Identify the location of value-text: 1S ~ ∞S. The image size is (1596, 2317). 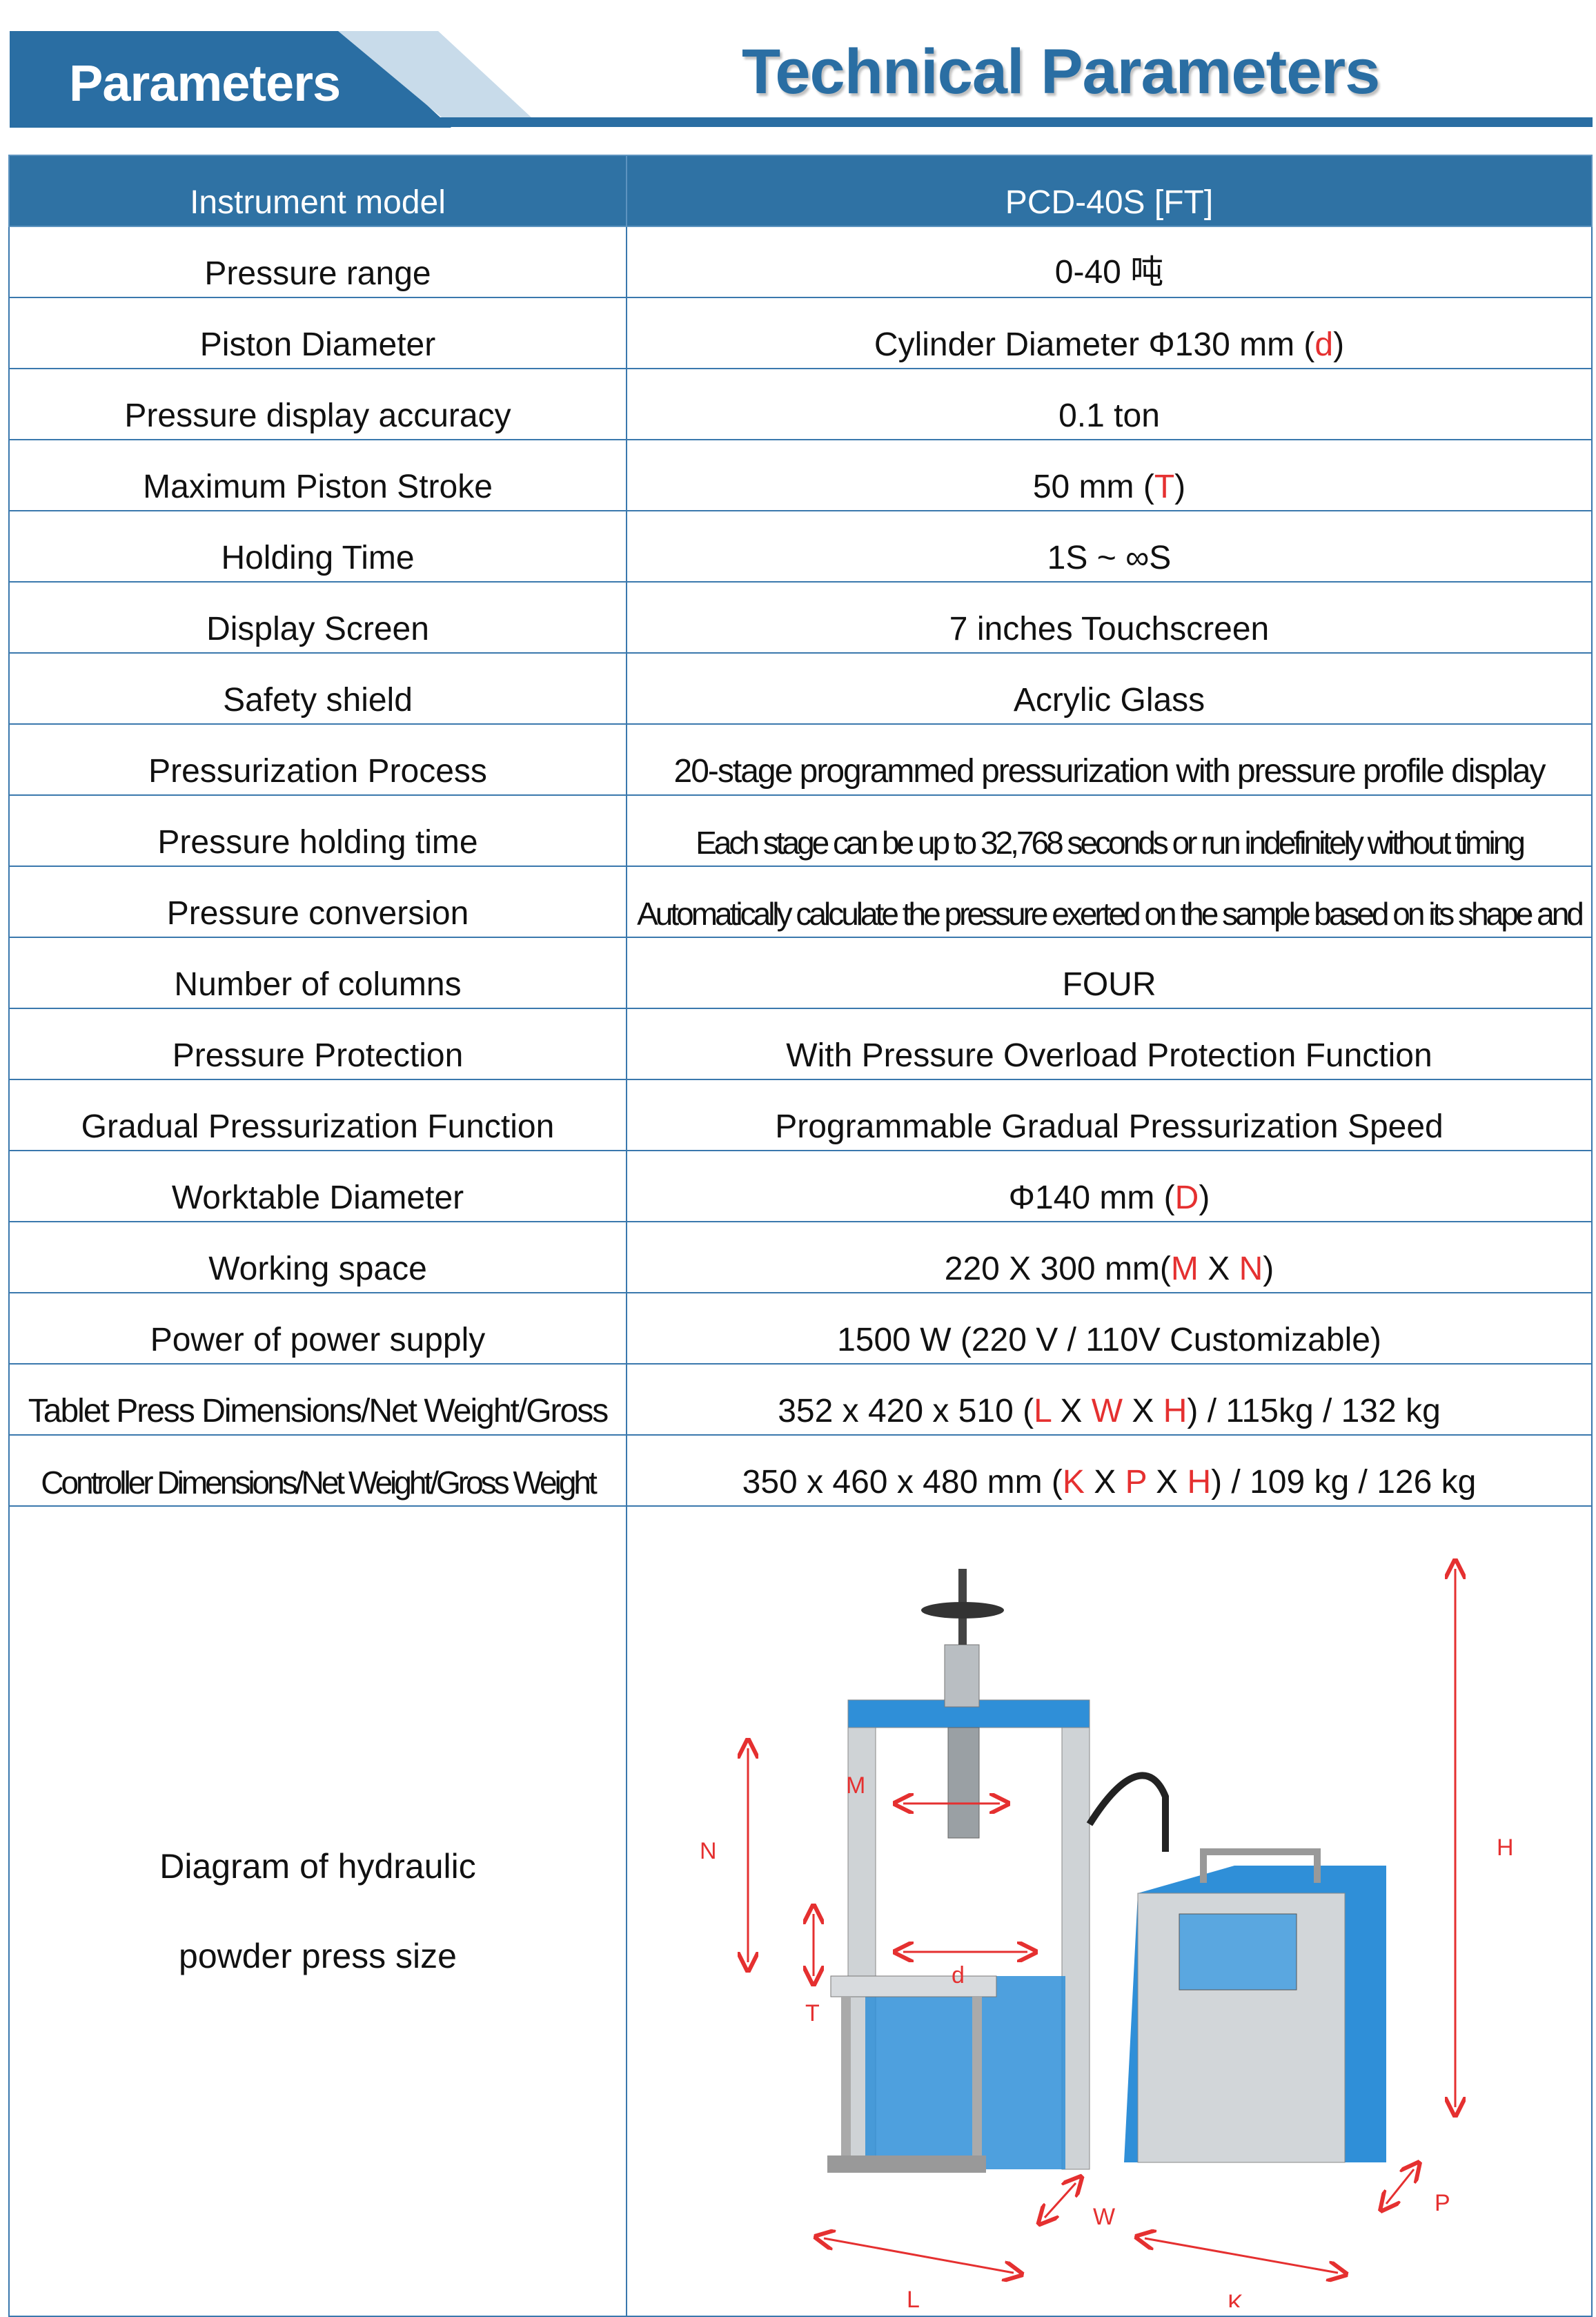
(1109, 558).